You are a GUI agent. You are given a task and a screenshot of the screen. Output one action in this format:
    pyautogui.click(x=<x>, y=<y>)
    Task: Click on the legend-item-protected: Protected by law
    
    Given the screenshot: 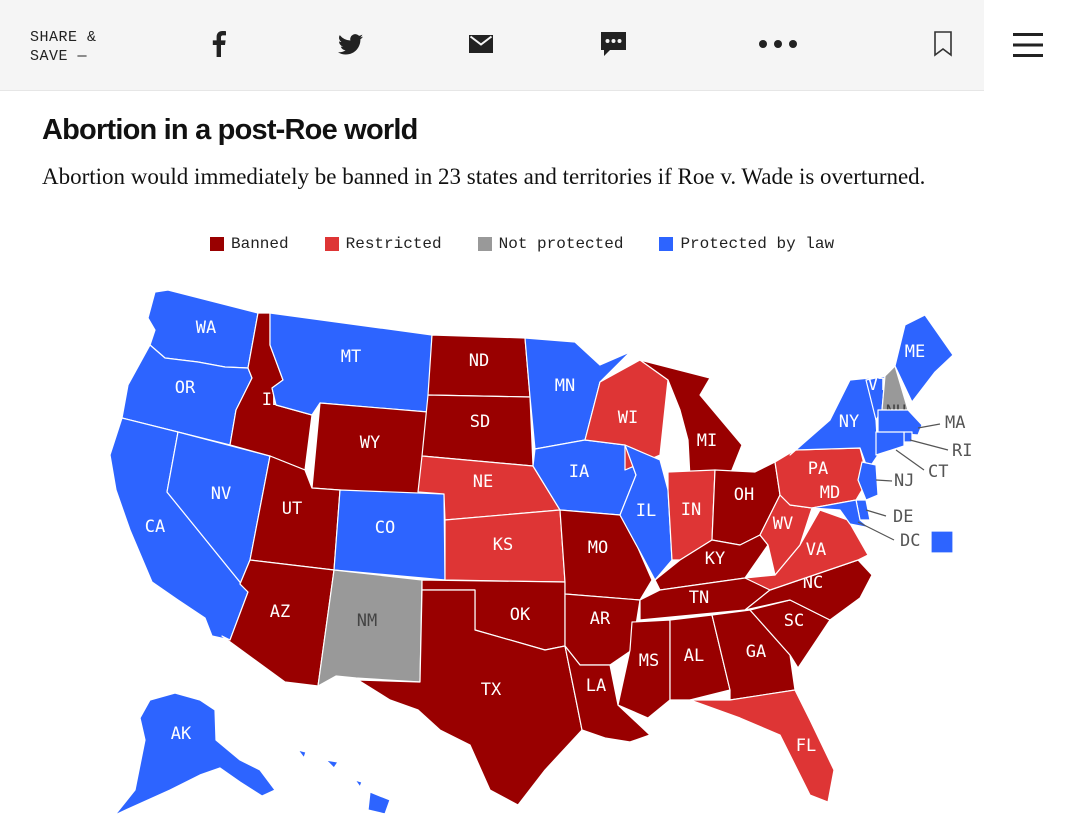 What is the action you would take?
    pyautogui.click(x=746, y=244)
    